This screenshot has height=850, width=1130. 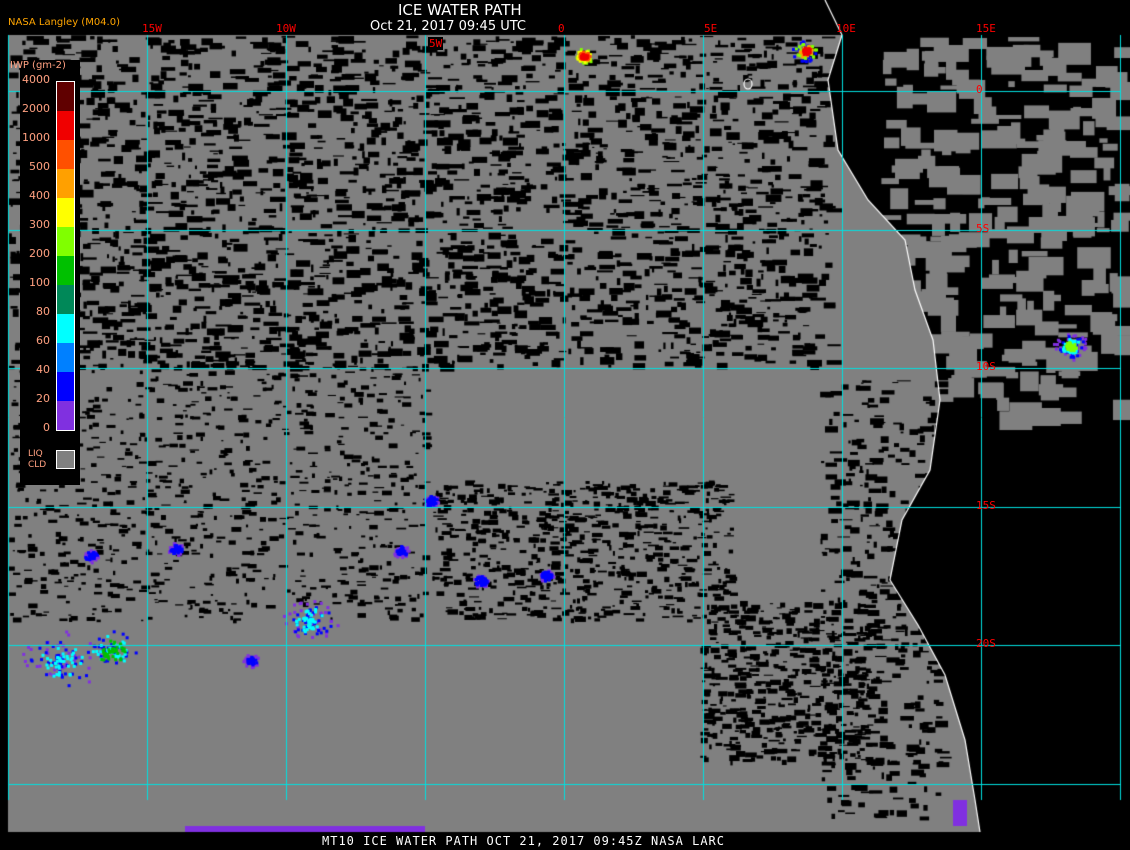 What do you see at coordinates (711, 28) in the screenshot?
I see `lon-label-5e: 5E` at bounding box center [711, 28].